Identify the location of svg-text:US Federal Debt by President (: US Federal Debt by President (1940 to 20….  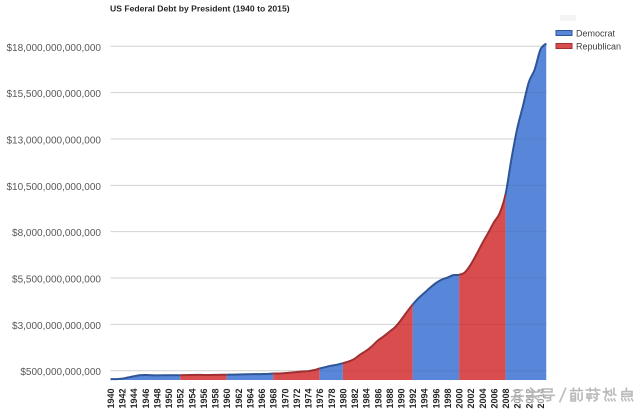
(200, 9).